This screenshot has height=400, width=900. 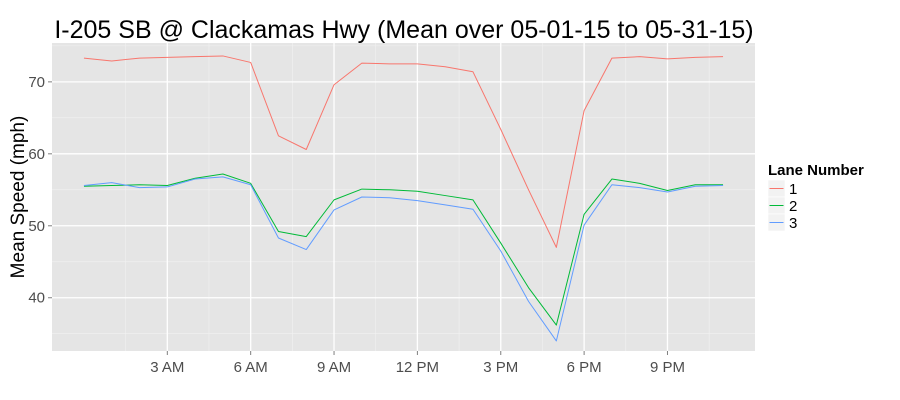 What do you see at coordinates (36, 154) in the screenshot?
I see `y-tick-label: 60` at bounding box center [36, 154].